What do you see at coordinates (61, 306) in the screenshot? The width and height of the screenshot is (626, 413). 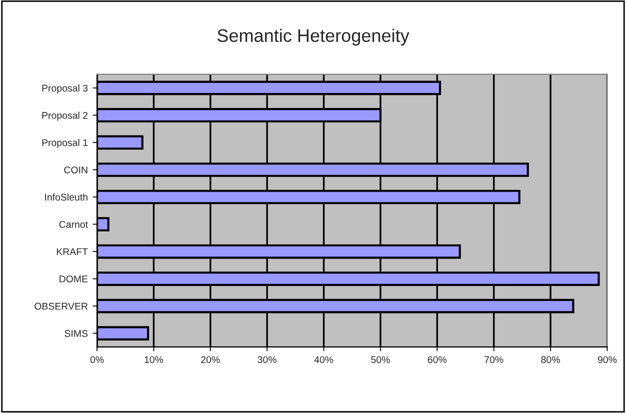 I see `y-tick-label: OBSERVER` at bounding box center [61, 306].